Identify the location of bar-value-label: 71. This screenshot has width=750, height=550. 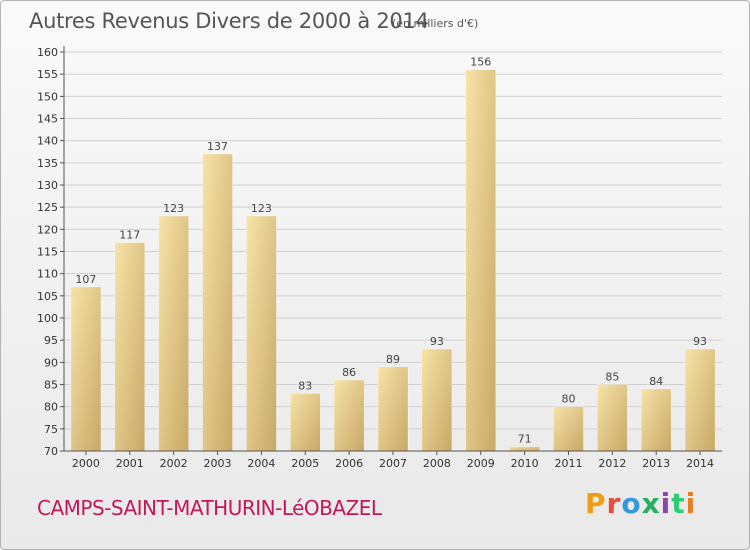
(525, 439).